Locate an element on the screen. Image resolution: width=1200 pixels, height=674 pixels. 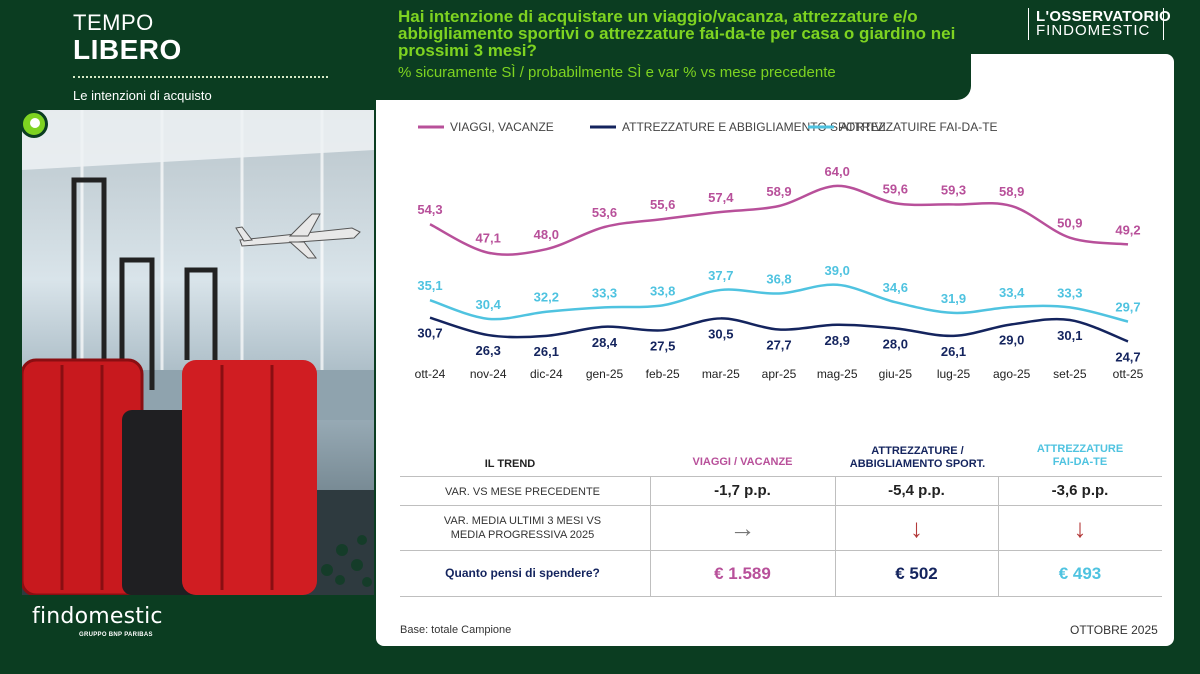
series-lines is located at coordinates (779, 263).